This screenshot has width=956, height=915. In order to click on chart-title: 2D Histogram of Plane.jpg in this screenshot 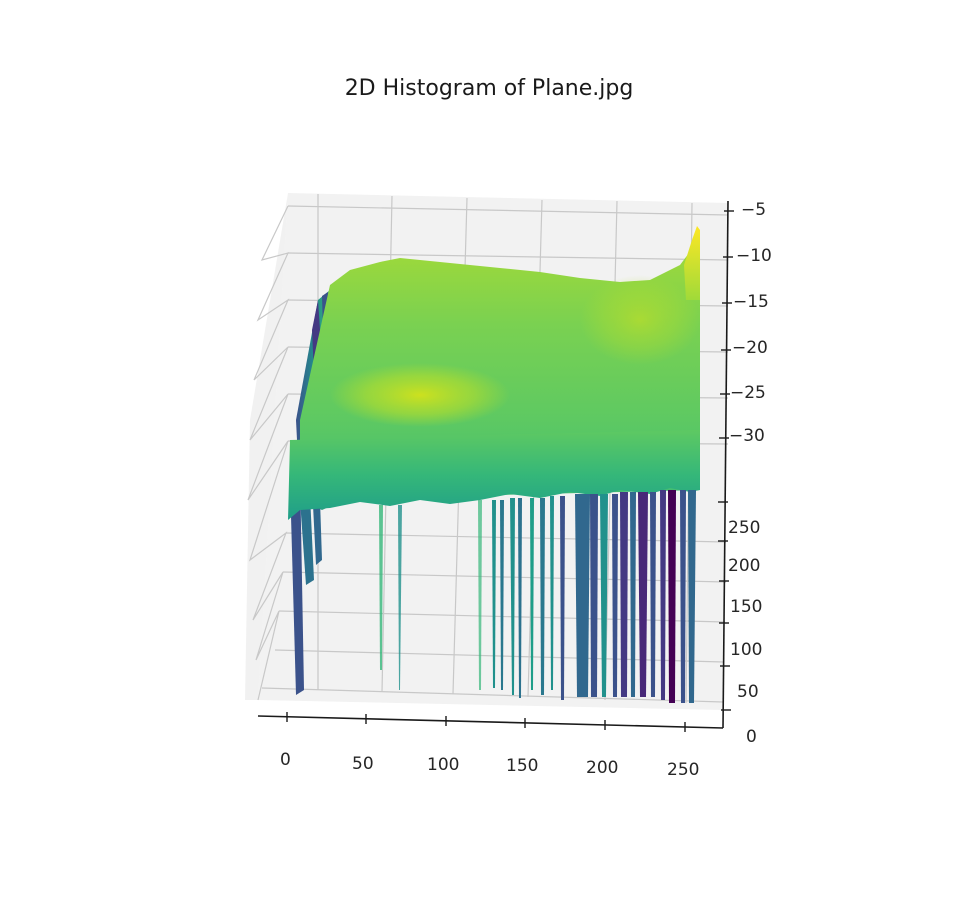, I will do `click(489, 88)`.